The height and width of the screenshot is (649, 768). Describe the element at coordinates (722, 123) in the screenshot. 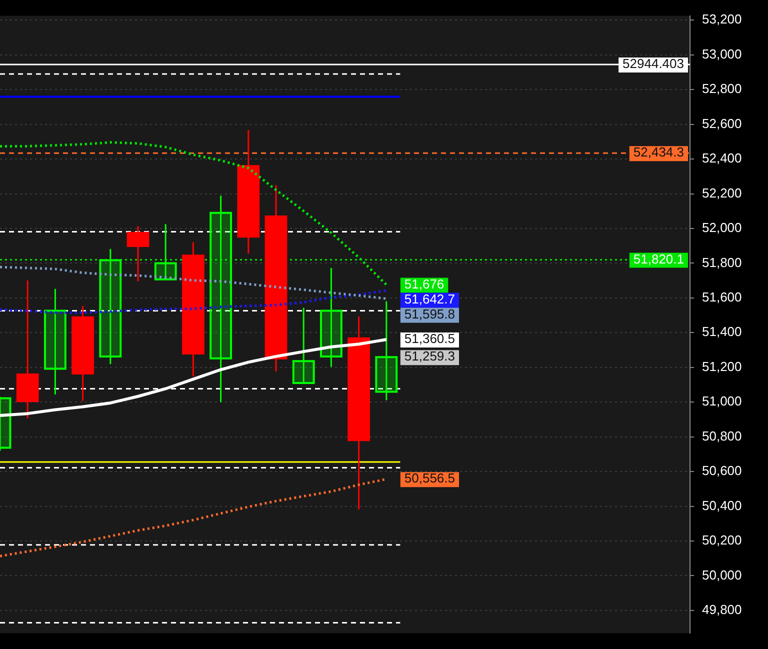

I see `y-tick-label: 52,600` at that location.